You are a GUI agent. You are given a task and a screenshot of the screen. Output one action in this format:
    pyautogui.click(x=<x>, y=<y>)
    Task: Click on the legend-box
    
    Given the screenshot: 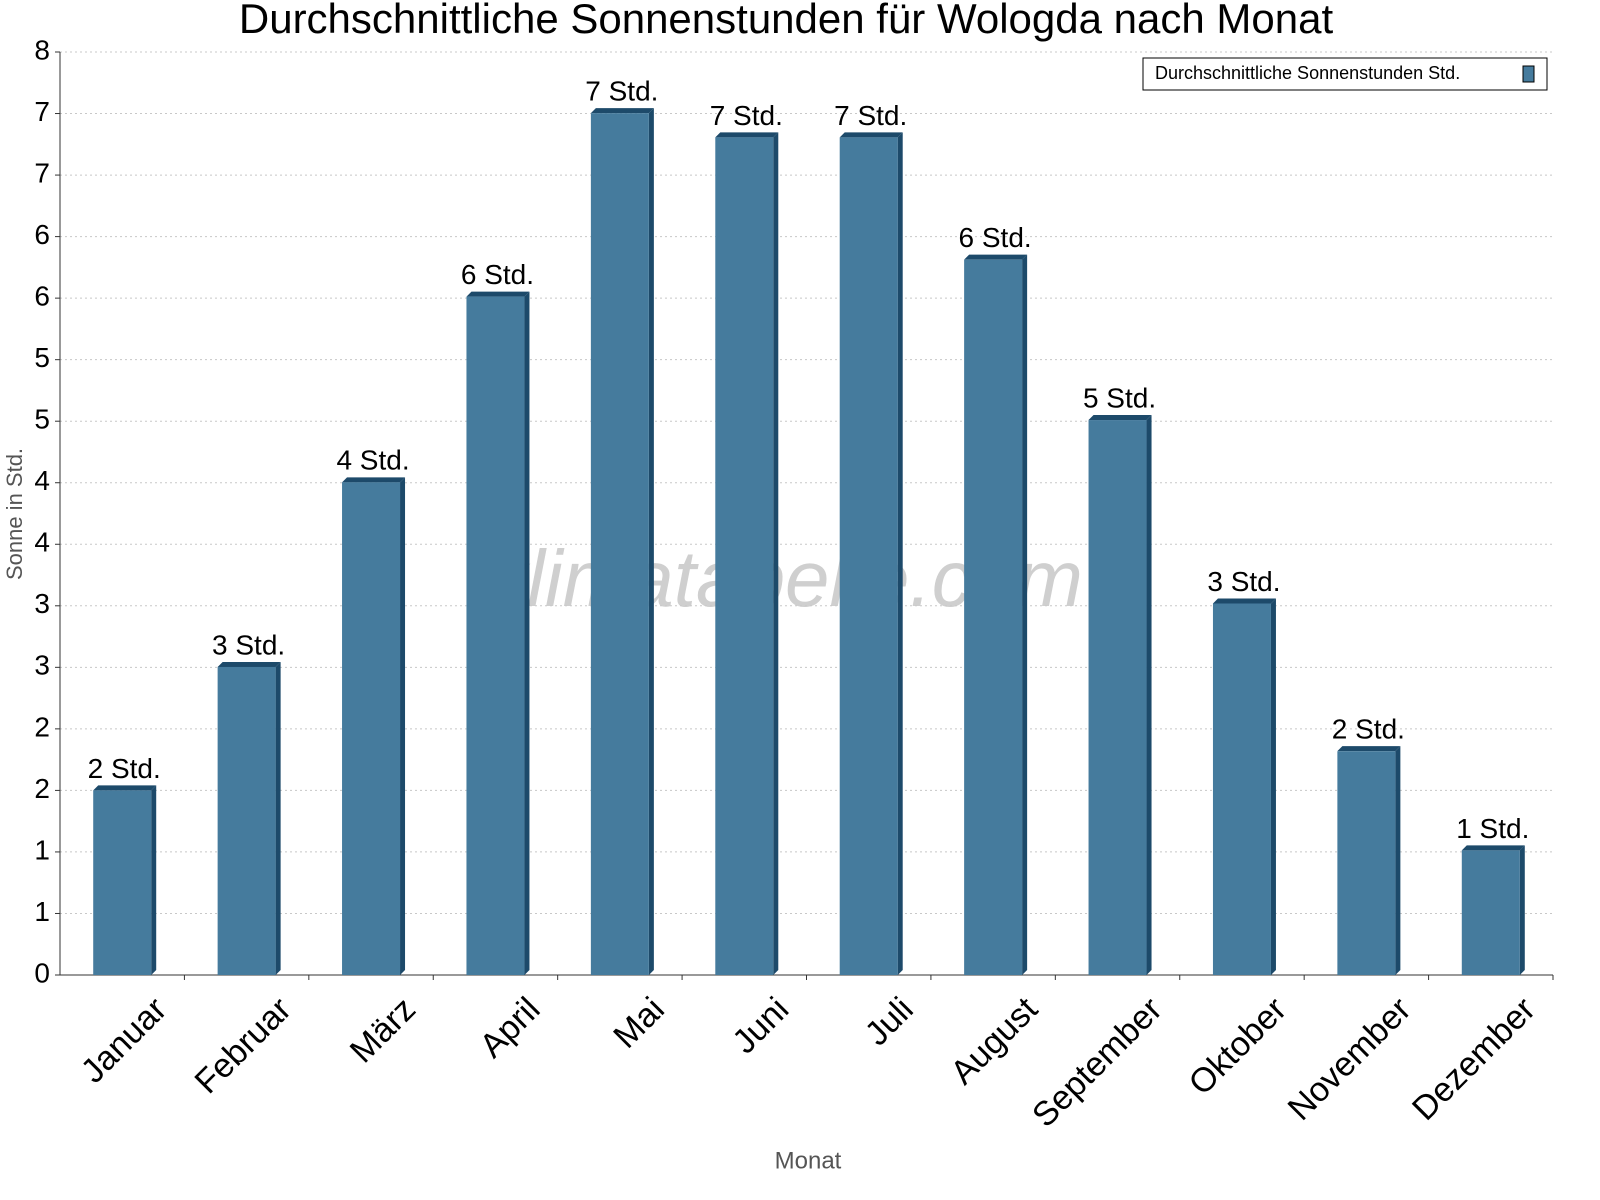 What is the action you would take?
    pyautogui.click(x=1345, y=74)
    